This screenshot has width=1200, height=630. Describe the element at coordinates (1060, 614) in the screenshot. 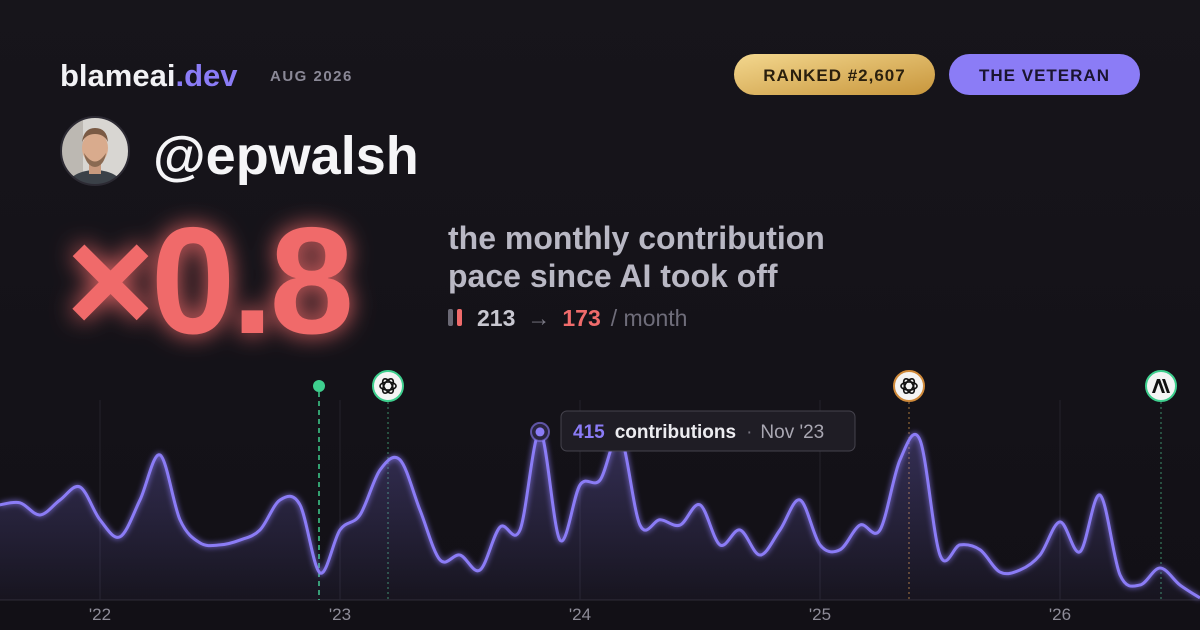

I see `x-tick-label: '26` at that location.